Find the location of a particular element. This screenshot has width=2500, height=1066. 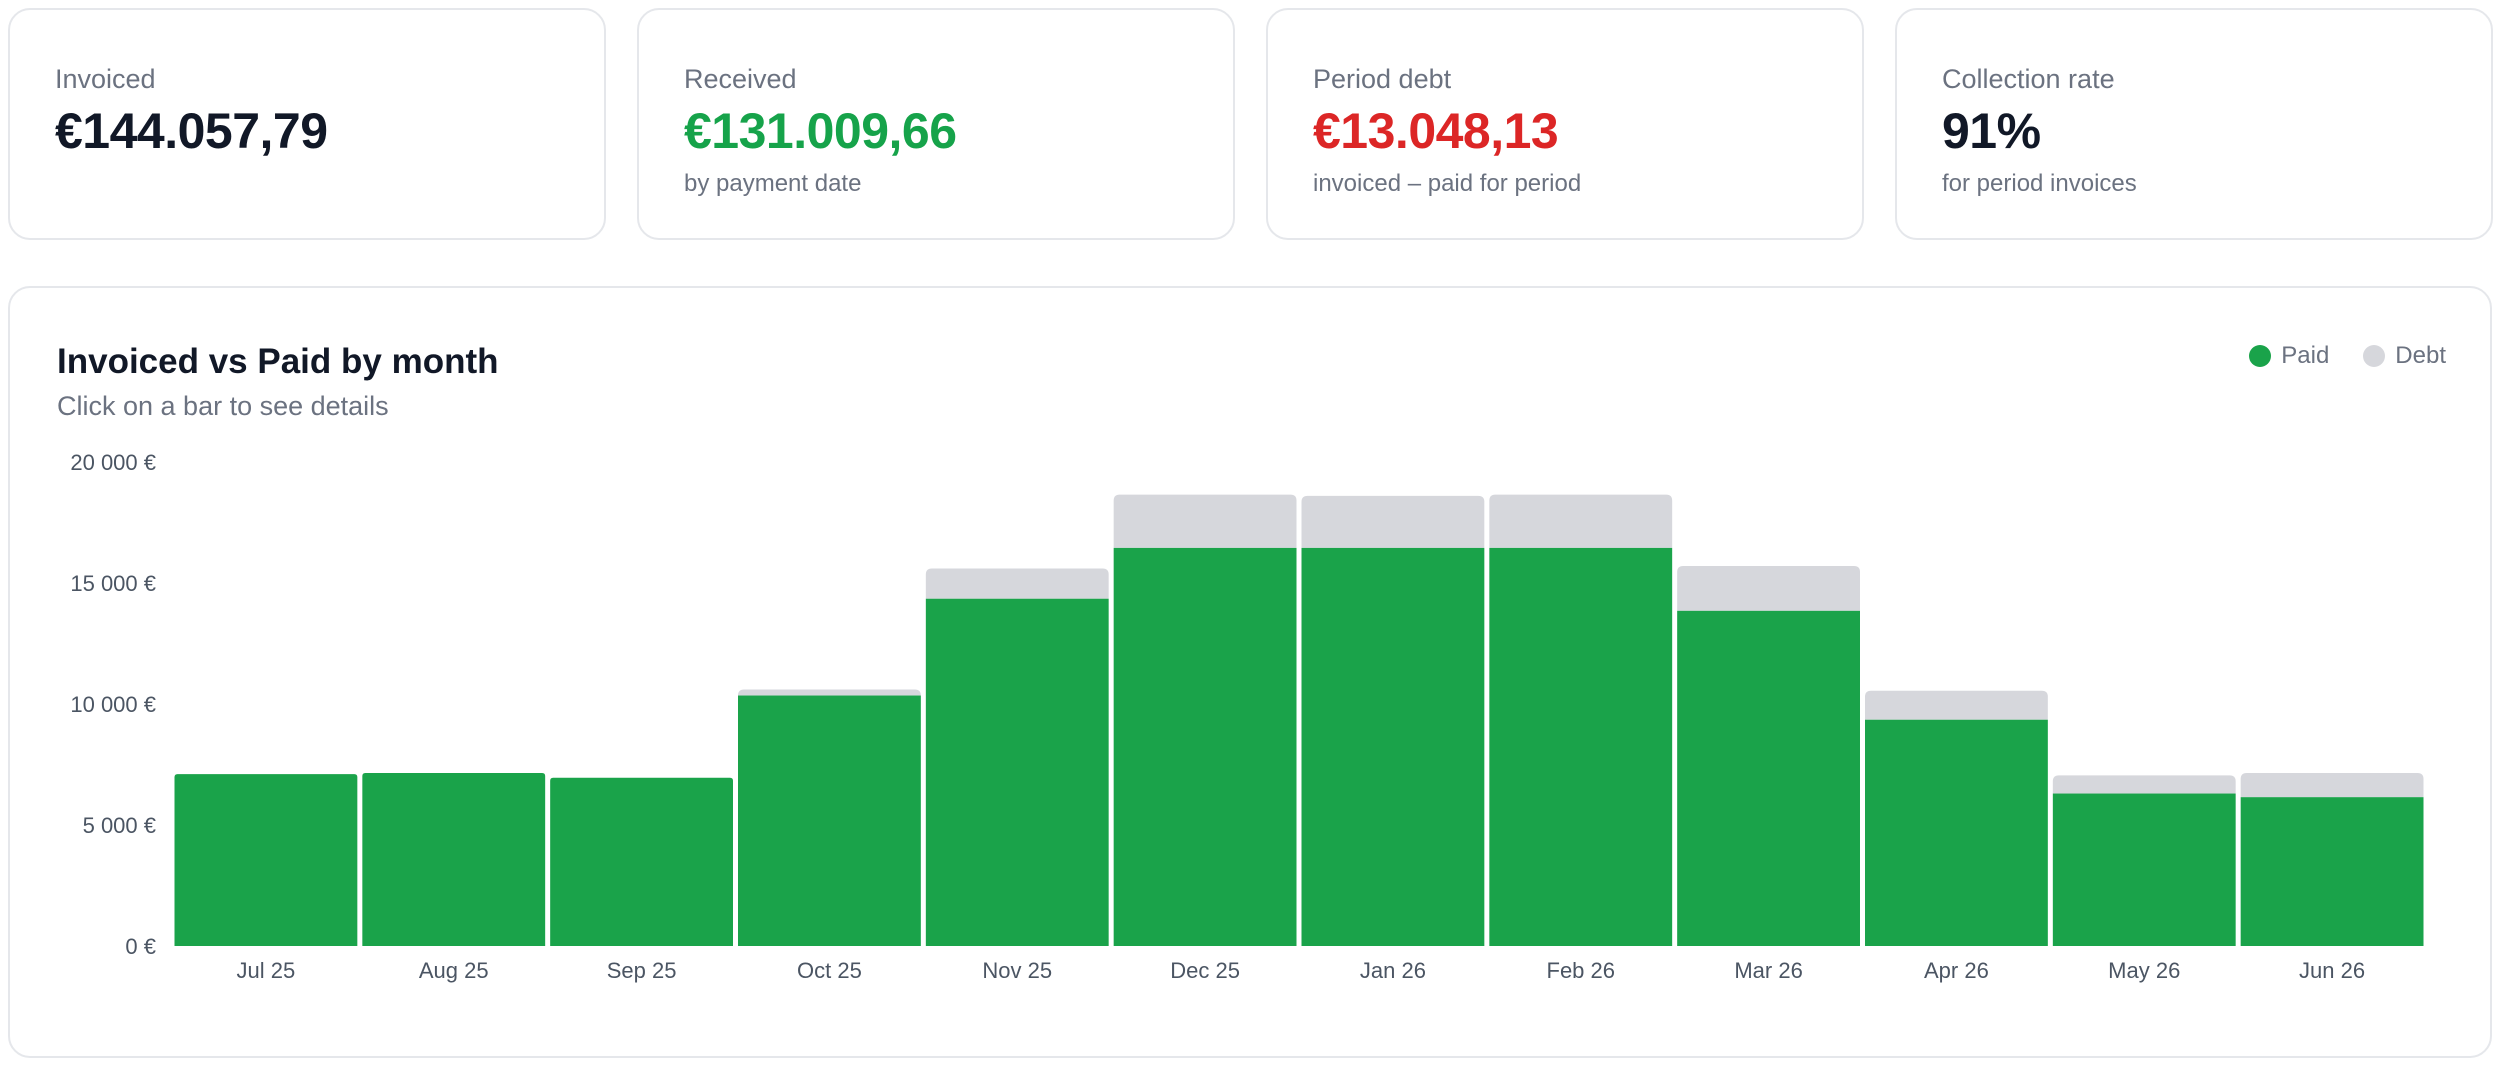

kpi-value: €144.057,79 is located at coordinates (191, 131).